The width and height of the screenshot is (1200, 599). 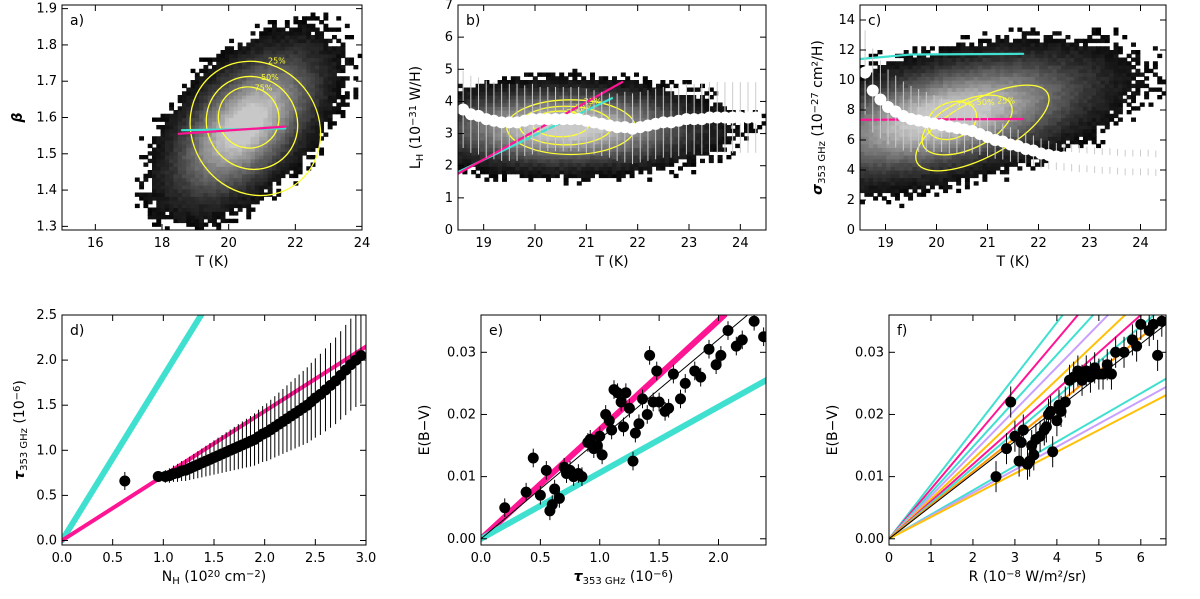 I want to click on data-point, so click(x=755, y=117).